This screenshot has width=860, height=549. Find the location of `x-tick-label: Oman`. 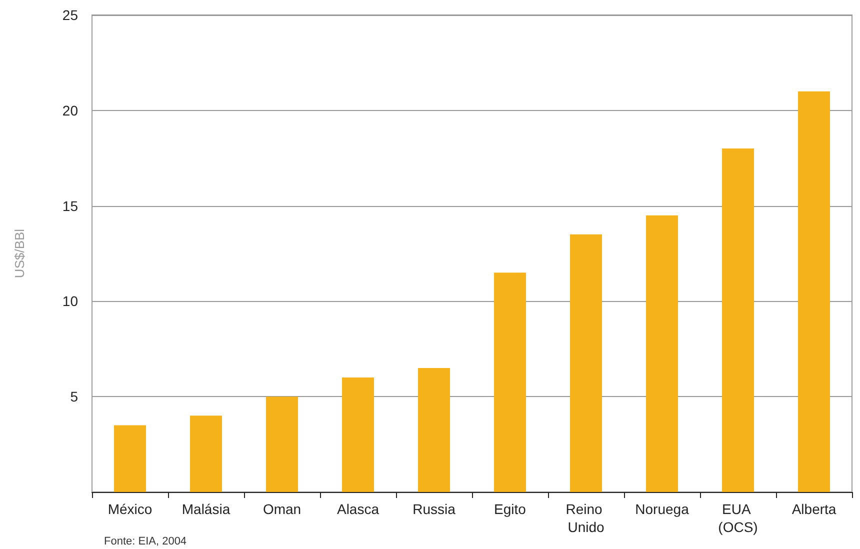

x-tick-label: Oman is located at coordinates (282, 509).